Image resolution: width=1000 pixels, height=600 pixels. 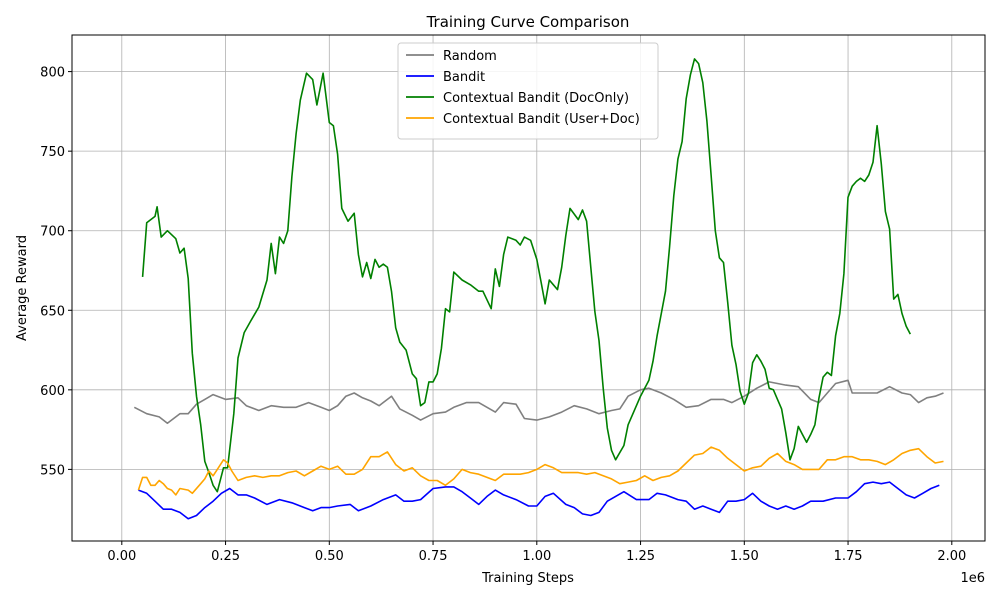 What do you see at coordinates (52, 232) in the screenshot?
I see `y-tick-label: 700` at bounding box center [52, 232].